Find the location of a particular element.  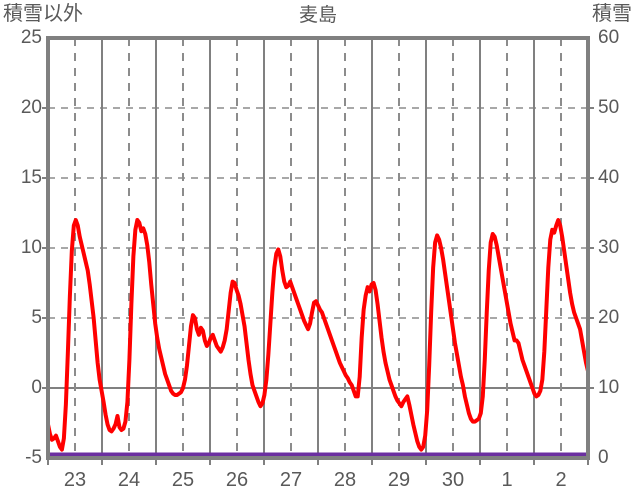

y-axis-left-tick-label: 5 is located at coordinates (36, 317).